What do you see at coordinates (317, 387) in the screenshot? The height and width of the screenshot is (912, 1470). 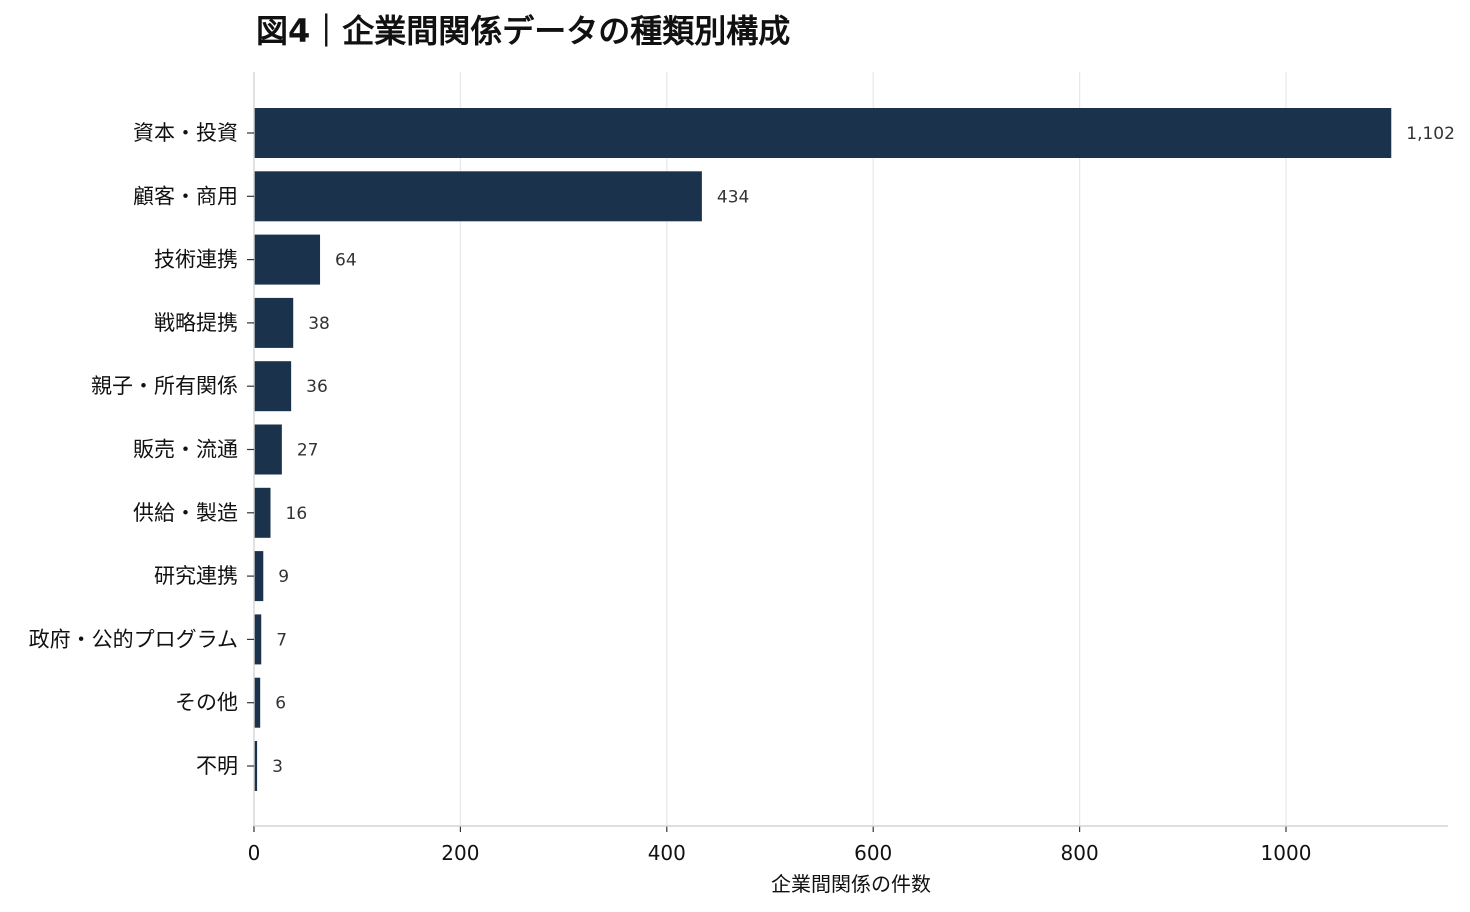 I see `value-label: 36` at bounding box center [317, 387].